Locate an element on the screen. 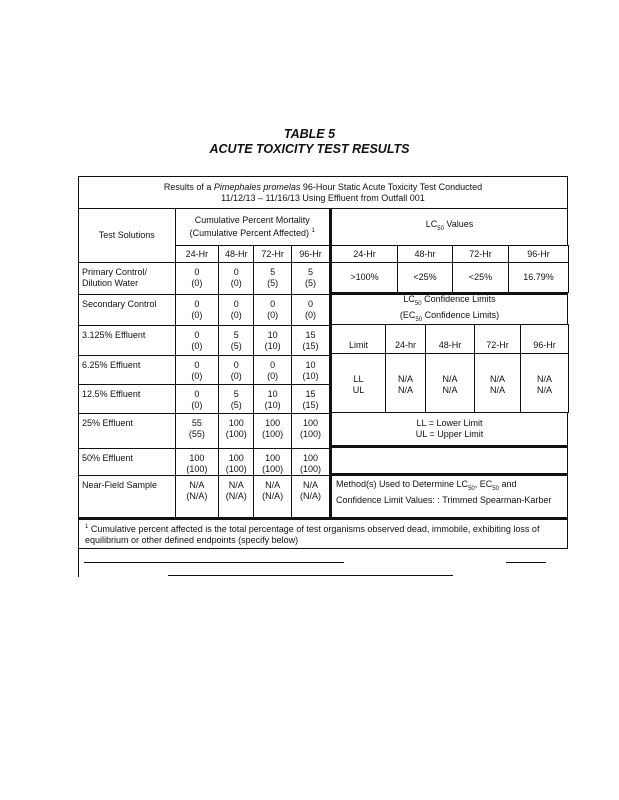 This screenshot has height=800, width=619. border-line is located at coordinates (78, 563).